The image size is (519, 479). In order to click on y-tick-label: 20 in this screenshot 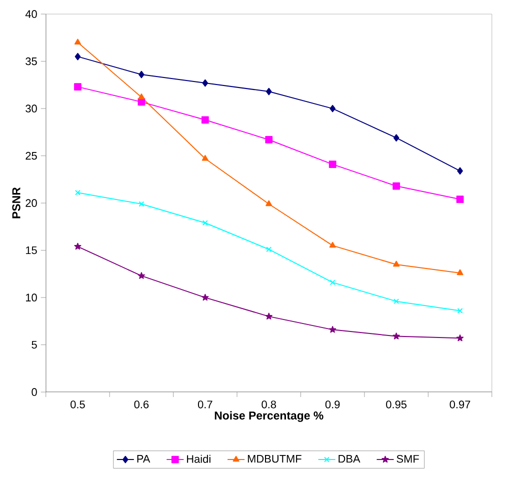, I will do `click(31, 203)`.